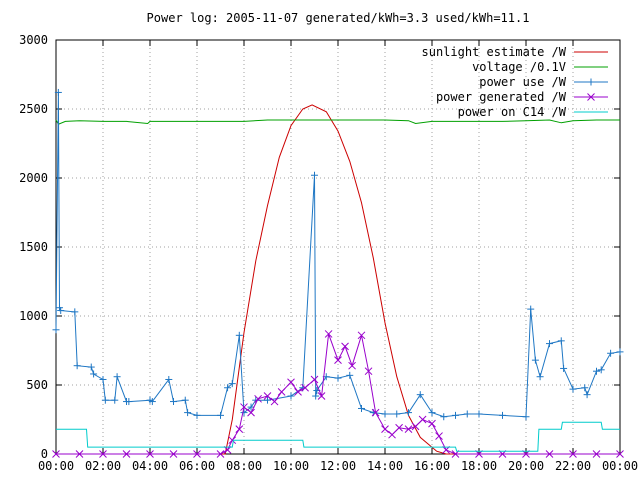 This screenshot has height=480, width=640. I want to click on x-tick-label: 14:00, so click(385, 466).